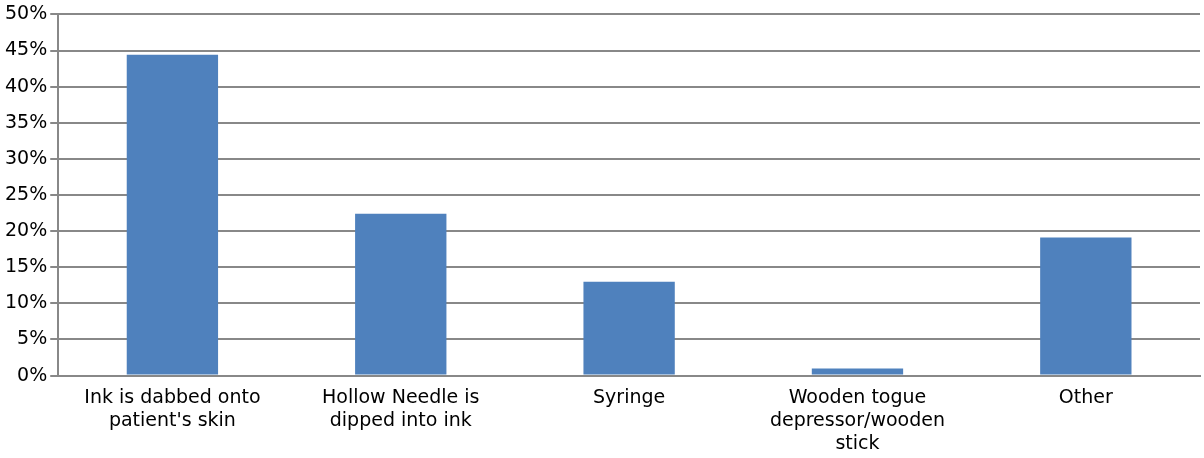  What do you see at coordinates (26, 265) in the screenshot?
I see `y-tick-label: 15%` at bounding box center [26, 265].